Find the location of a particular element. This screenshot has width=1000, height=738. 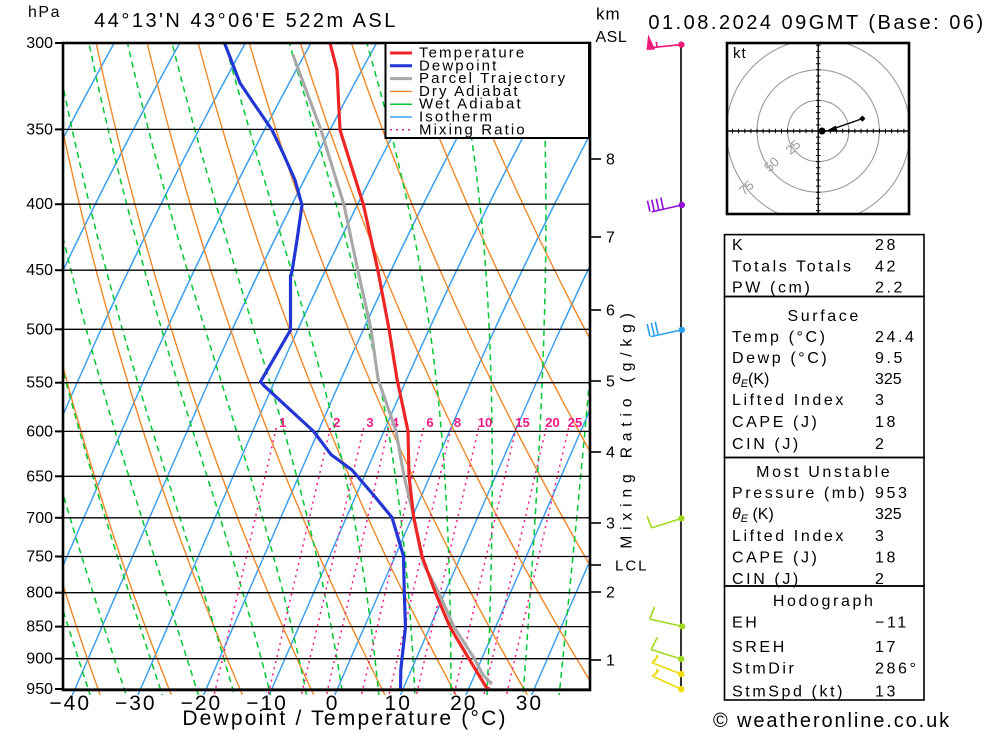

svg-text: Totals Totals is located at coordinates (793, 267).